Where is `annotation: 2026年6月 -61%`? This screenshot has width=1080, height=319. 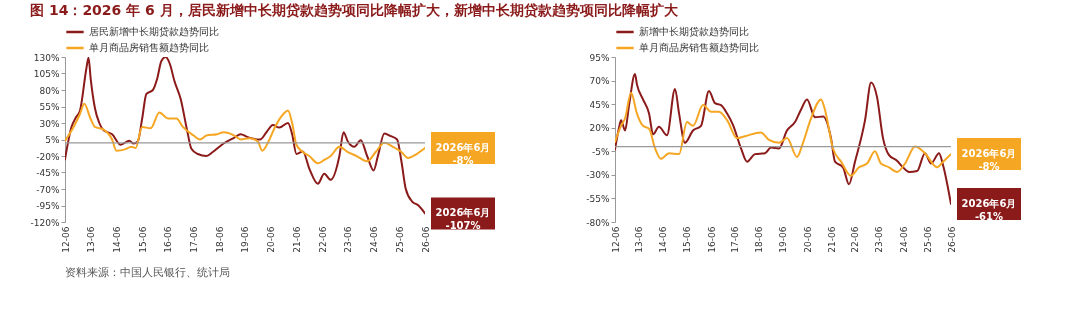
annotation: 2026年6月 -61% is located at coordinates (989, 210).